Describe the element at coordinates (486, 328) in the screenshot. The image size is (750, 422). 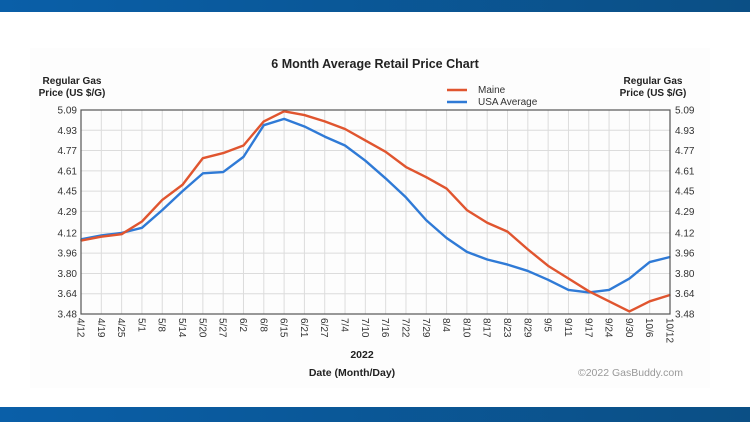
I see `x-tick-label: 8/17` at that location.